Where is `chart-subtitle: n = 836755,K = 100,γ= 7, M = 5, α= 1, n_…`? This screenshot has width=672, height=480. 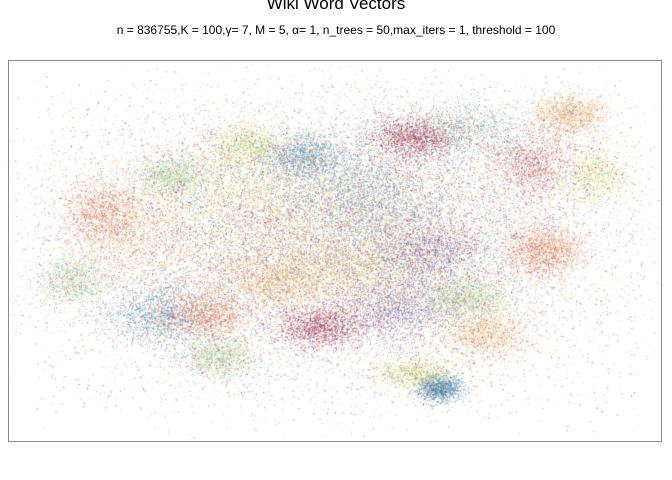
chart-subtitle: n = 836755,K = 100,γ= 7, M = 5, α= 1, n_… is located at coordinates (336, 30).